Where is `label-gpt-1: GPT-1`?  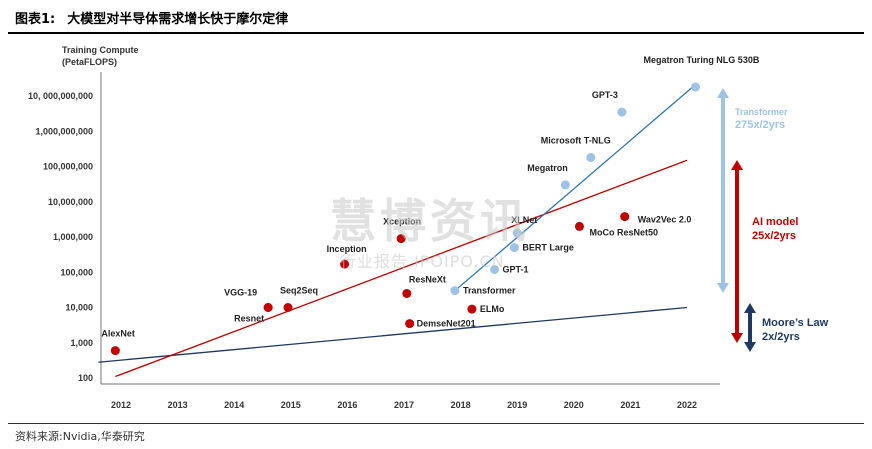 label-gpt-1: GPT-1 is located at coordinates (516, 269).